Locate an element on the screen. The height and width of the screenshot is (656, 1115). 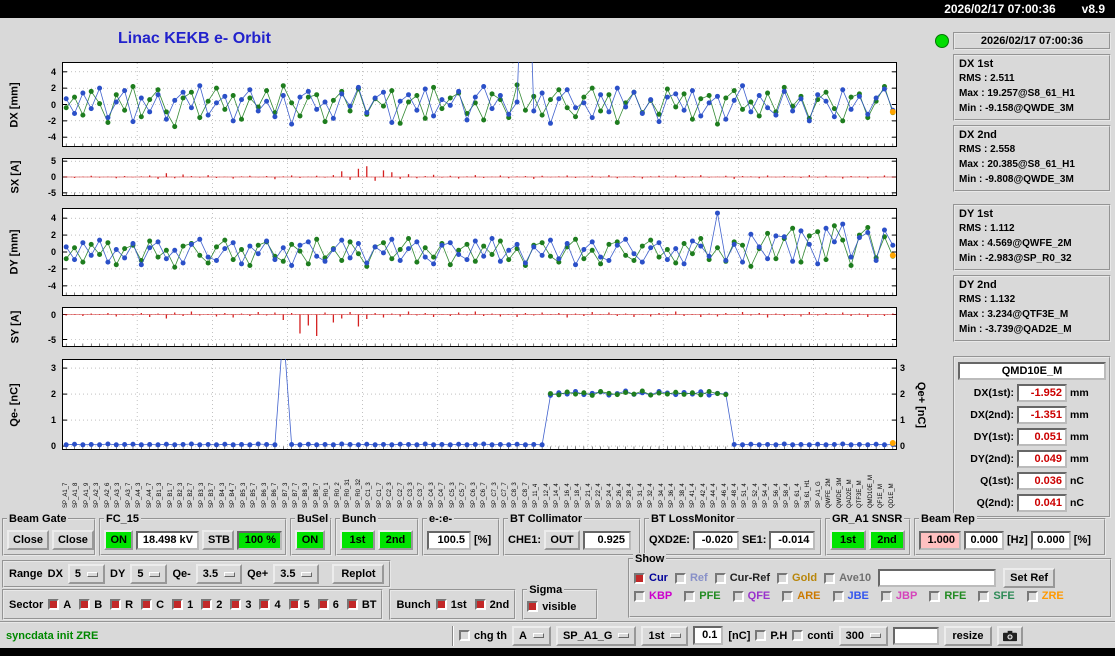
screenshot-button is located at coordinates (1009, 635).